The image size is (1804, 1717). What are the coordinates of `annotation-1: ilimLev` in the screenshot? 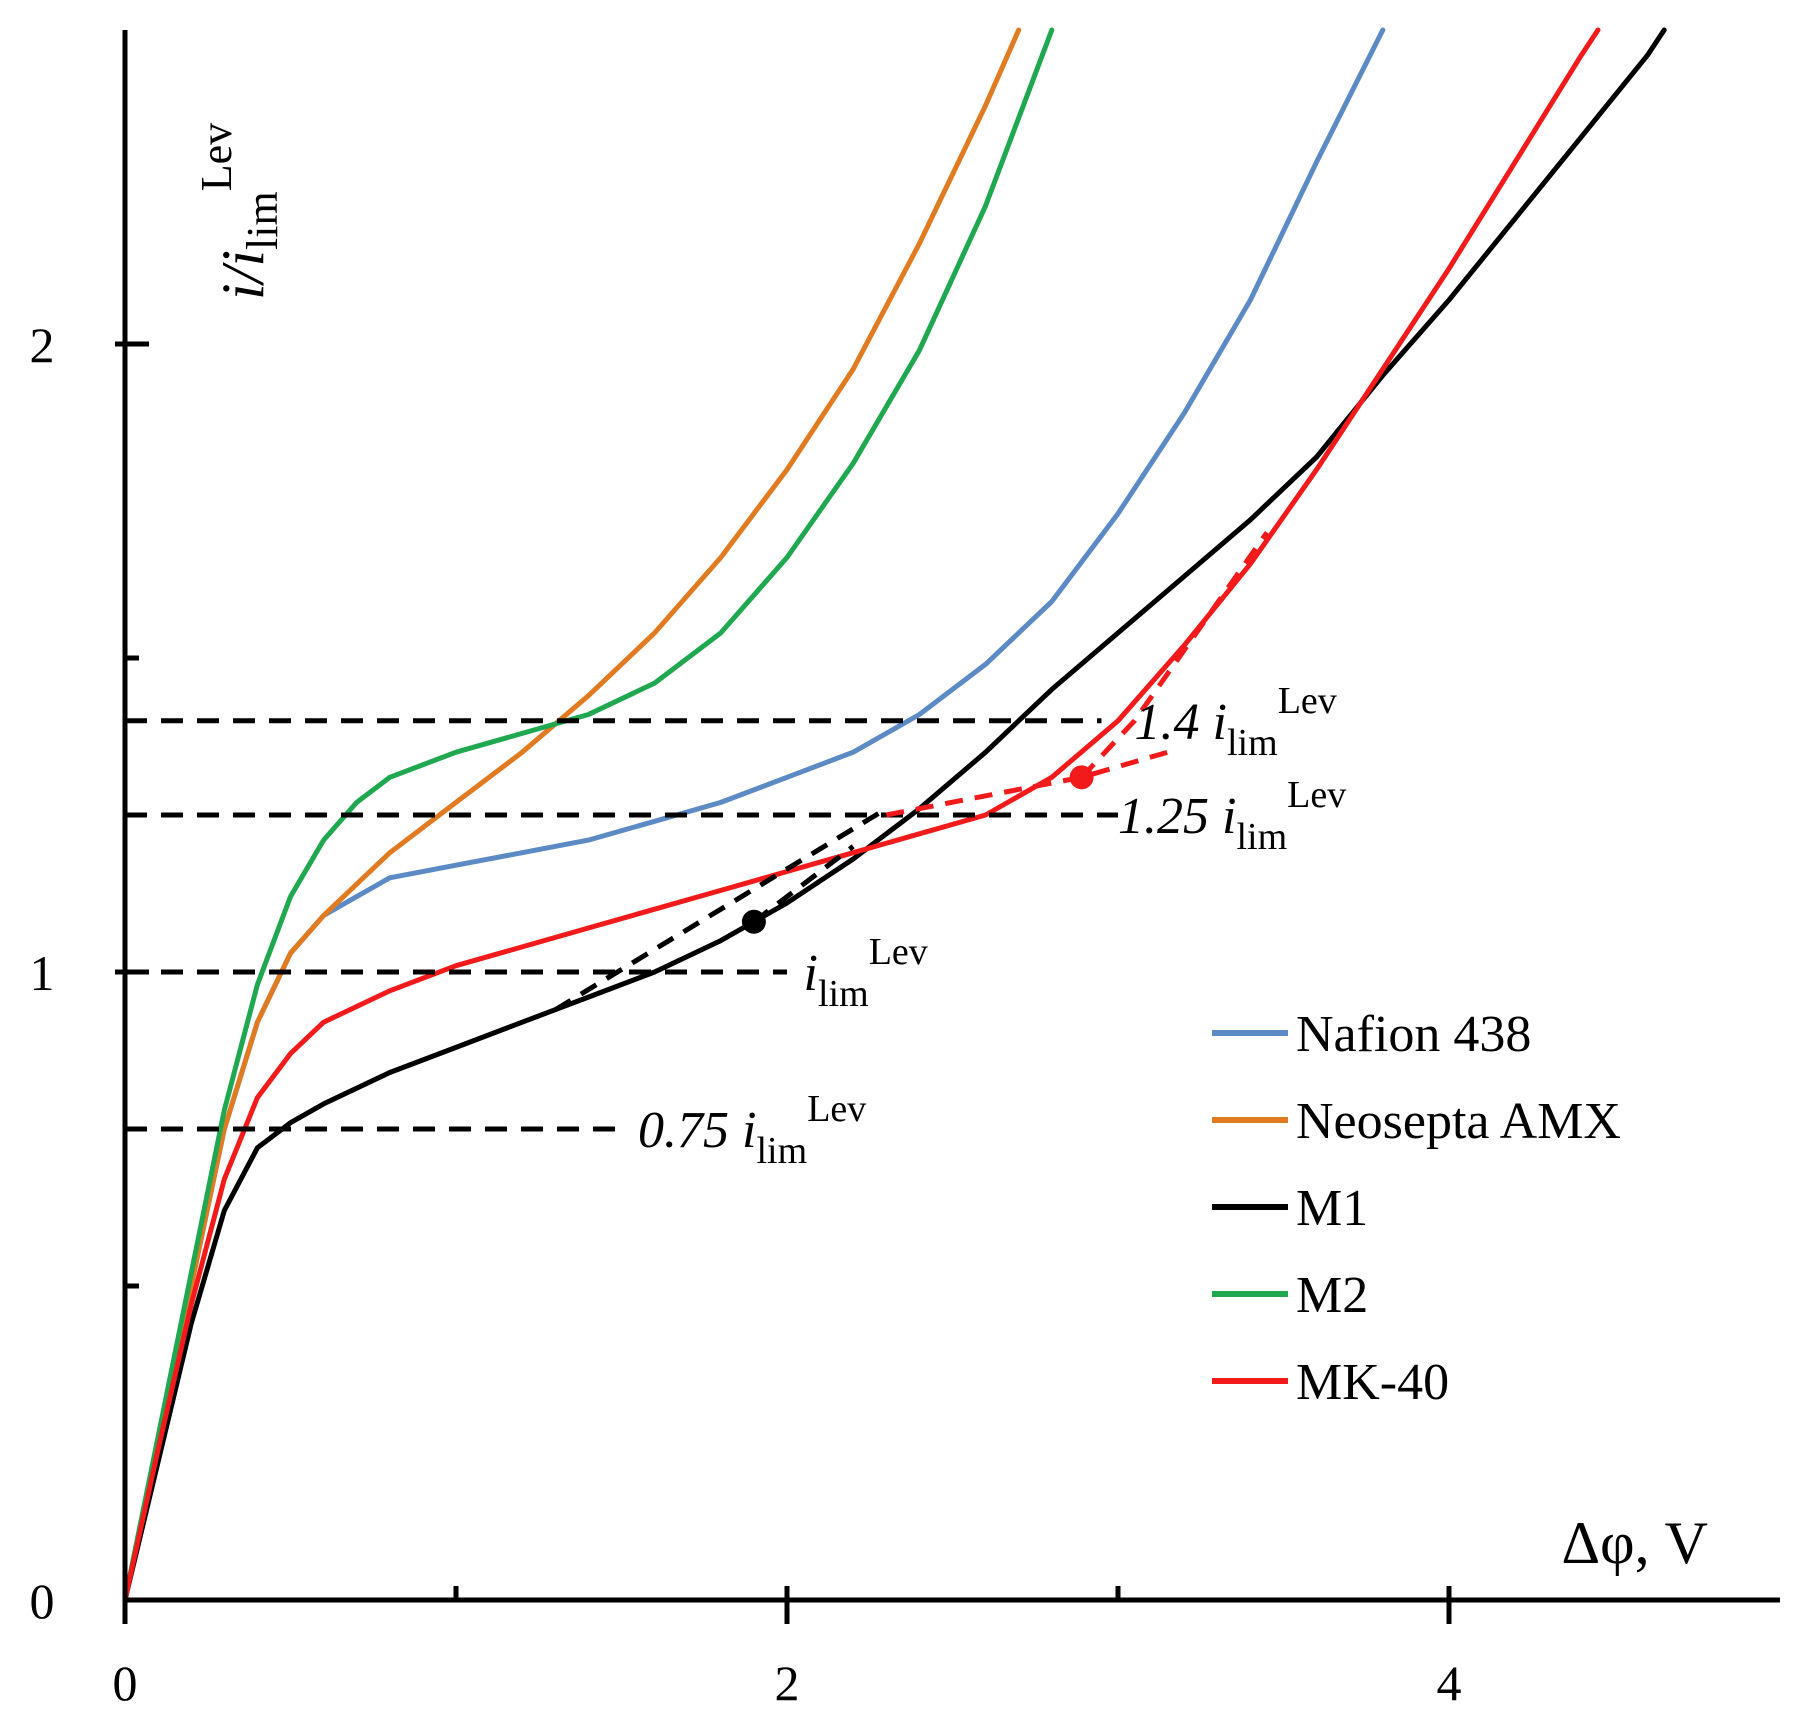 It's located at (866, 973).